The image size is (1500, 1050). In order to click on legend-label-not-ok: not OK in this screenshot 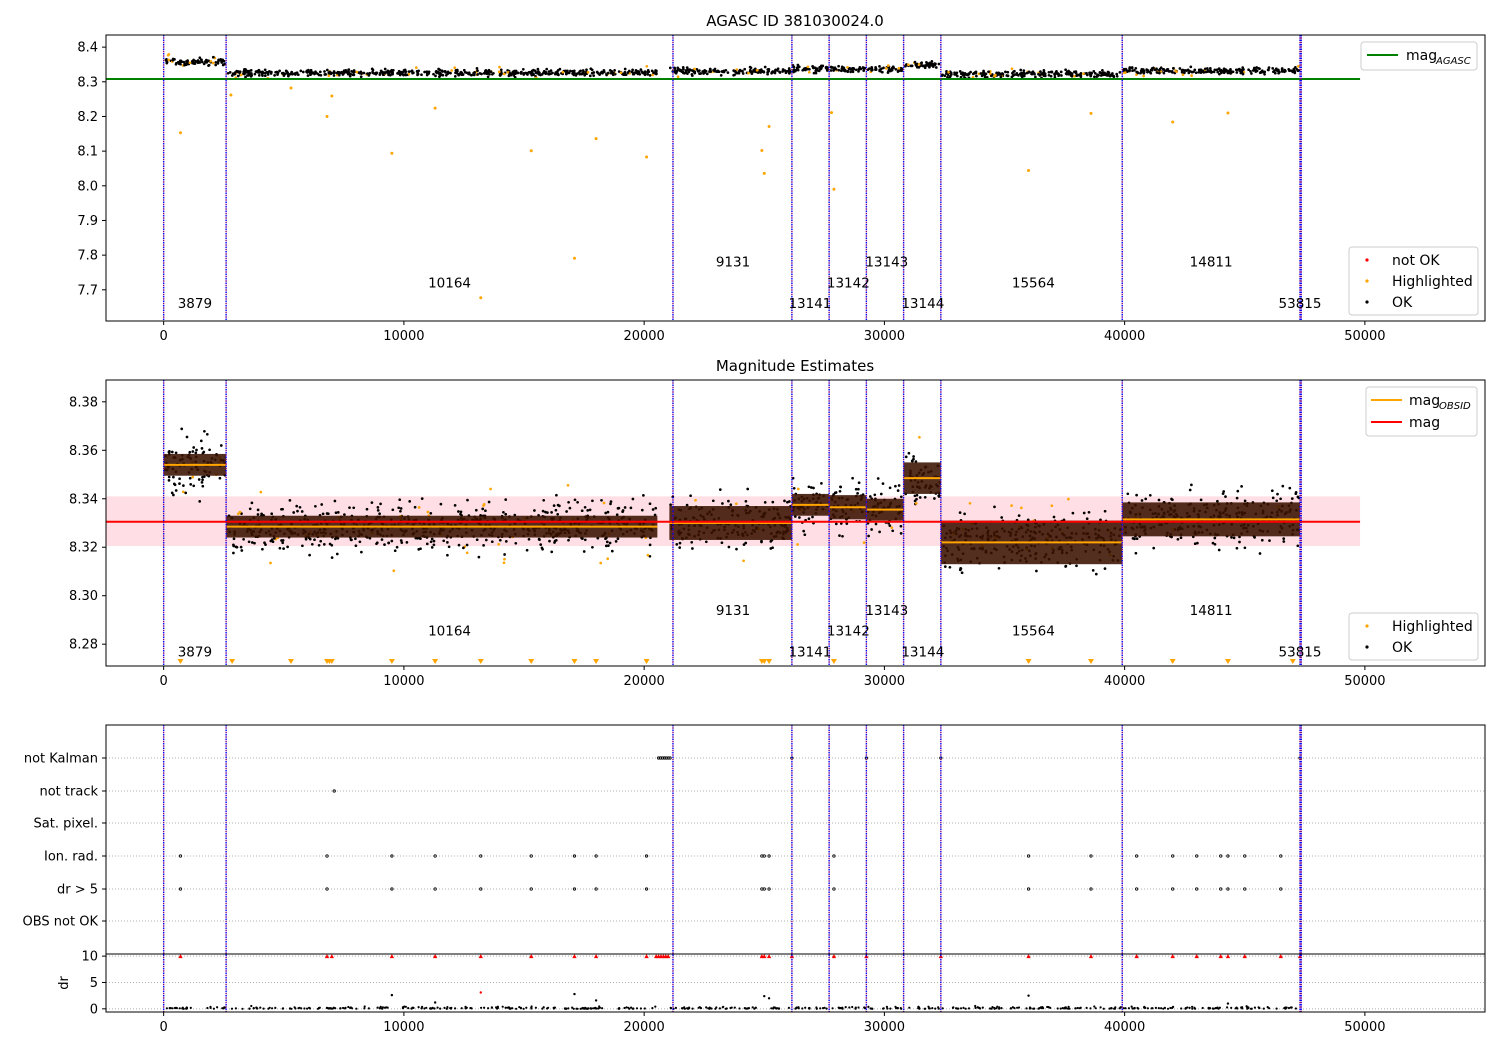, I will do `click(1416, 261)`.